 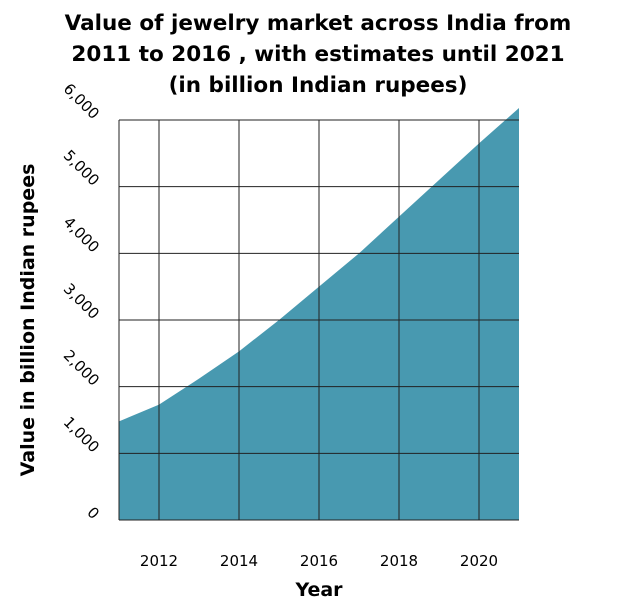 I want to click on x-tick-label: 2016, so click(x=319, y=561).